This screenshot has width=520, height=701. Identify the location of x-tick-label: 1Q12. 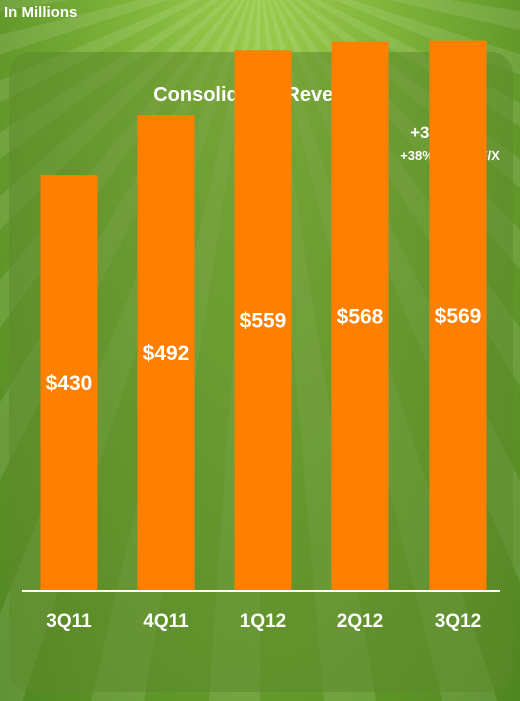
(263, 621).